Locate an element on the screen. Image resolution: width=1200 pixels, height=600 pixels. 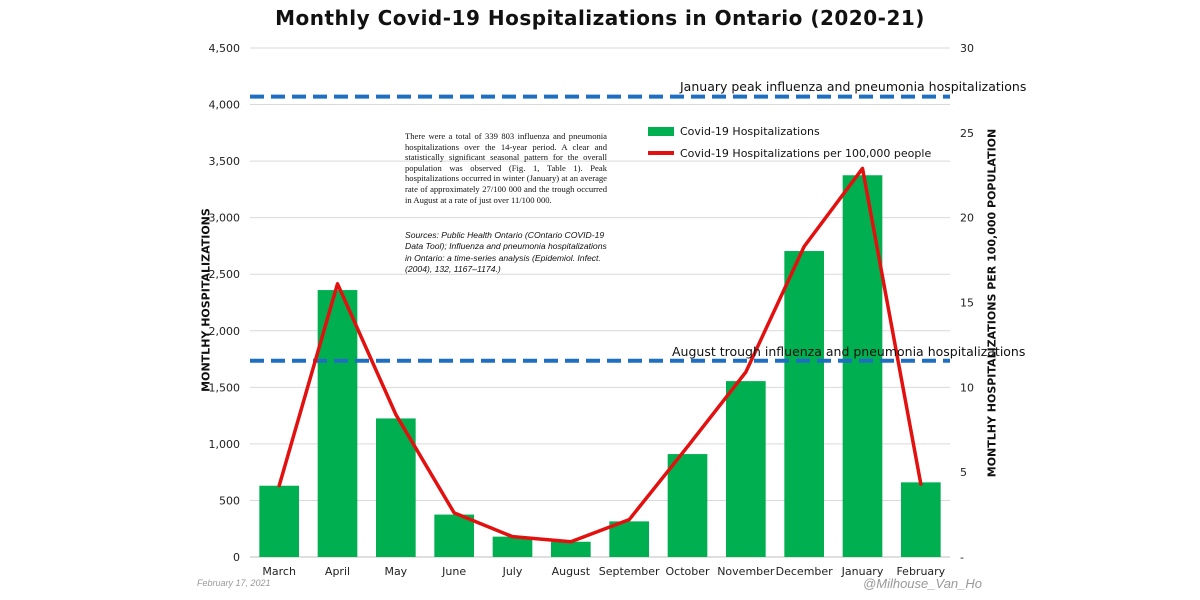
y-right-tick-label: 15 is located at coordinates (967, 303).